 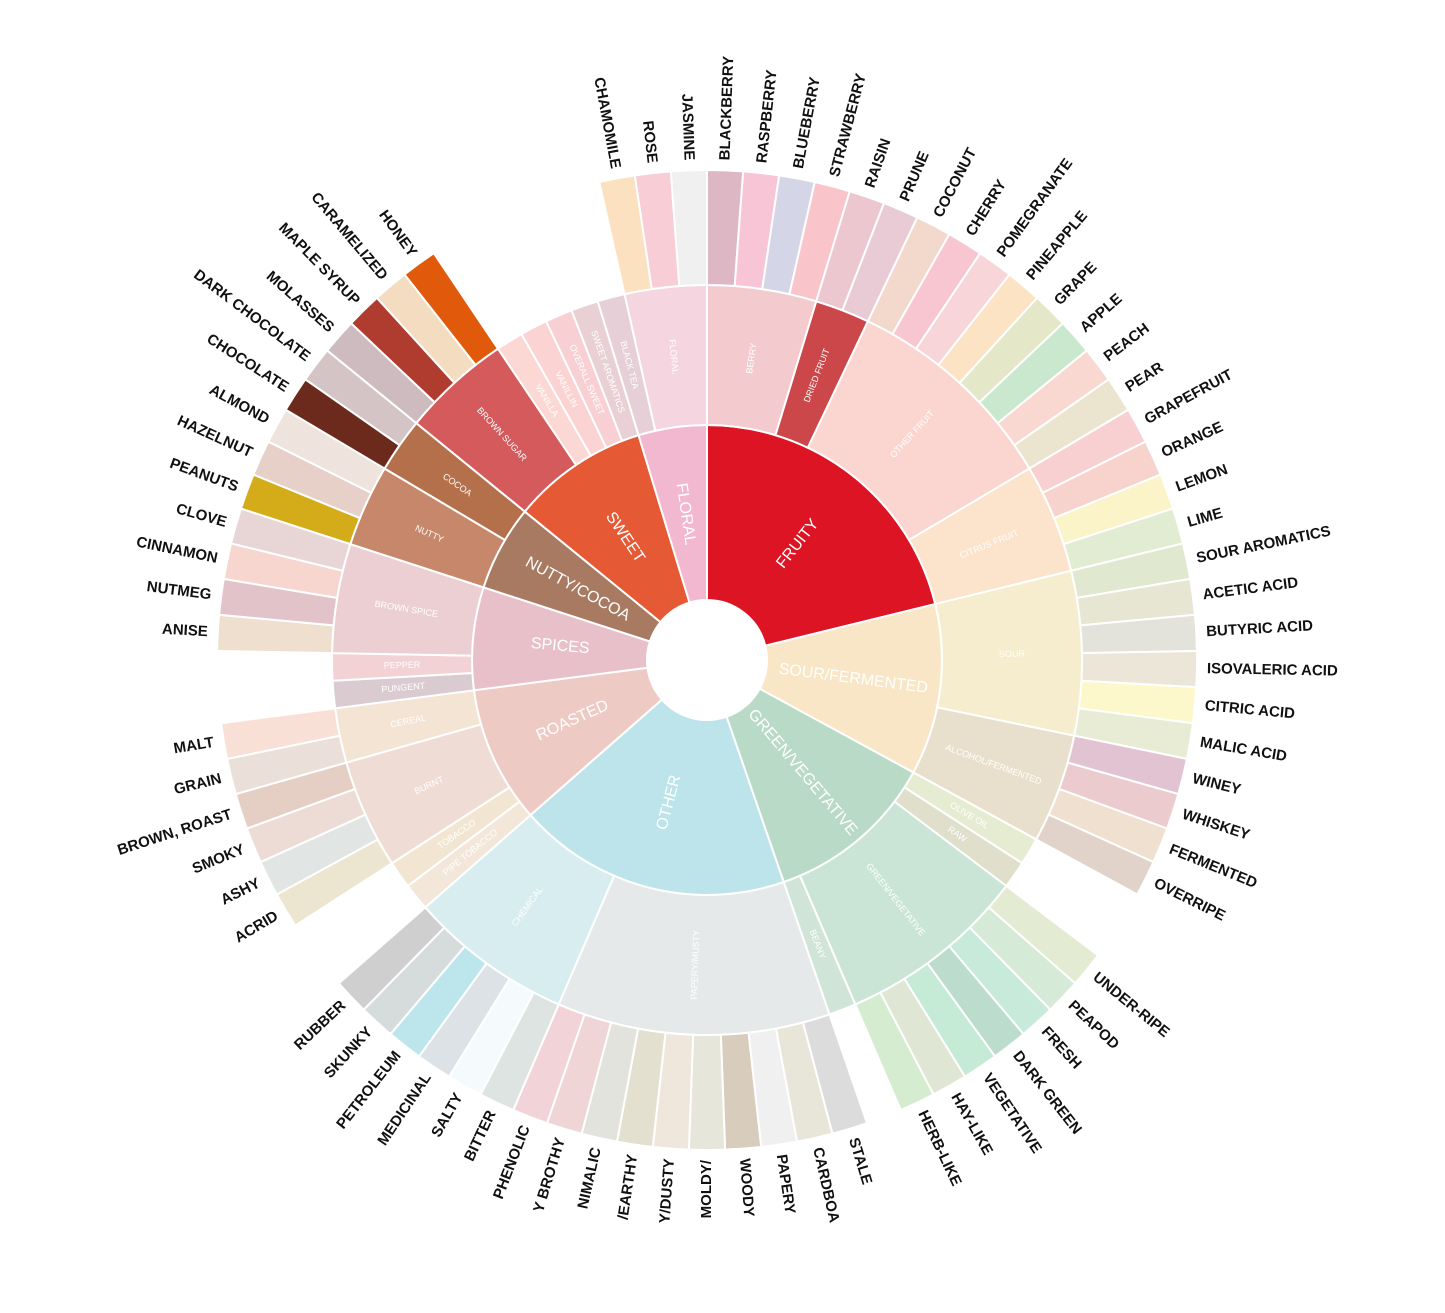 What do you see at coordinates (512, 1162) in the screenshot?
I see `flavor-label: PHENOLIC` at bounding box center [512, 1162].